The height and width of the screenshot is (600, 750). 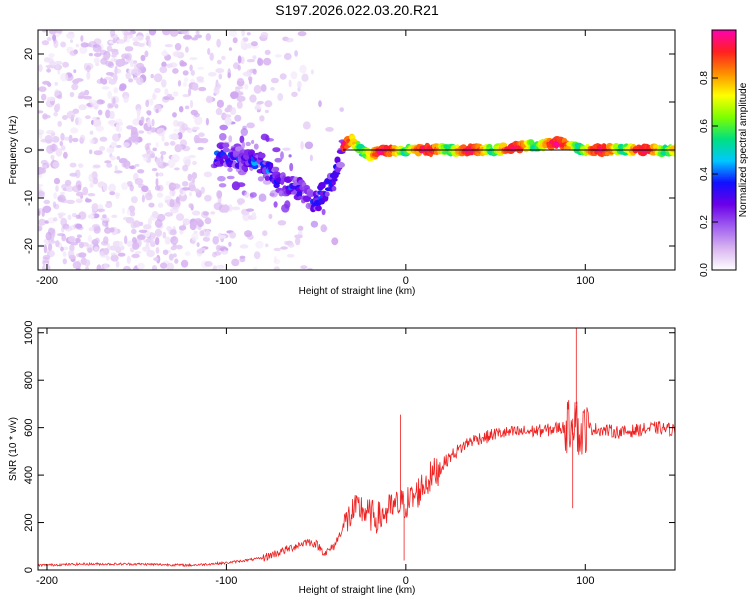 What do you see at coordinates (271, 166) in the screenshot?
I see `ridge-blob` at bounding box center [271, 166].